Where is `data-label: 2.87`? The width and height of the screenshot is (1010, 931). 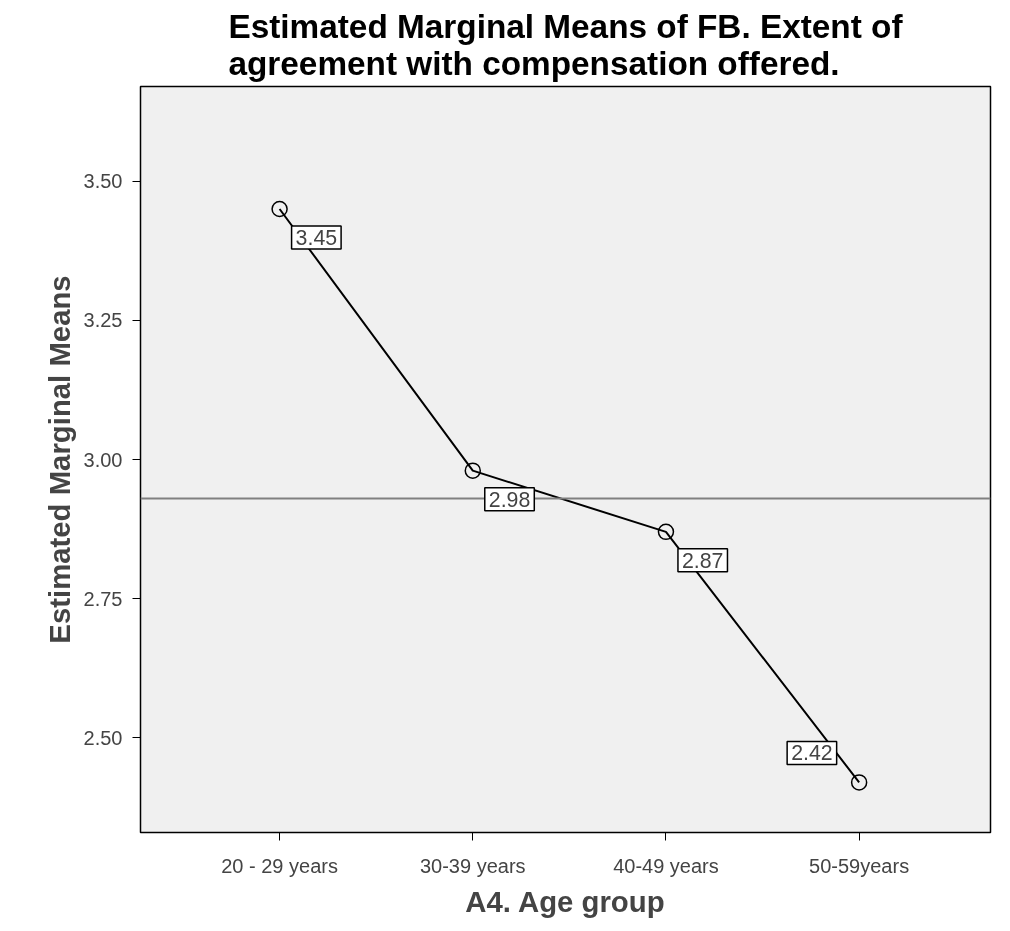 data-label: 2.87 is located at coordinates (702, 560).